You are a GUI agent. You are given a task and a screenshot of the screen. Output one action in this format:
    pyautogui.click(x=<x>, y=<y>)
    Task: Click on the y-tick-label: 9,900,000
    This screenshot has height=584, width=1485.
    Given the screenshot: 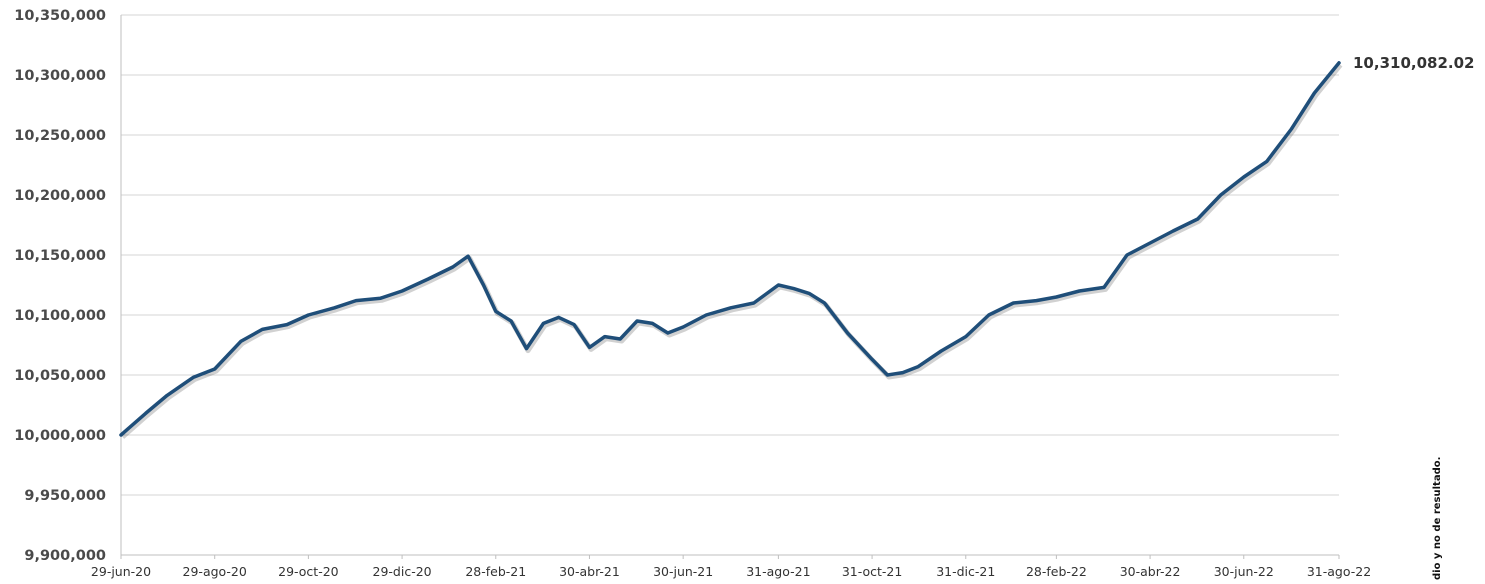 What is the action you would take?
    pyautogui.click(x=65, y=556)
    